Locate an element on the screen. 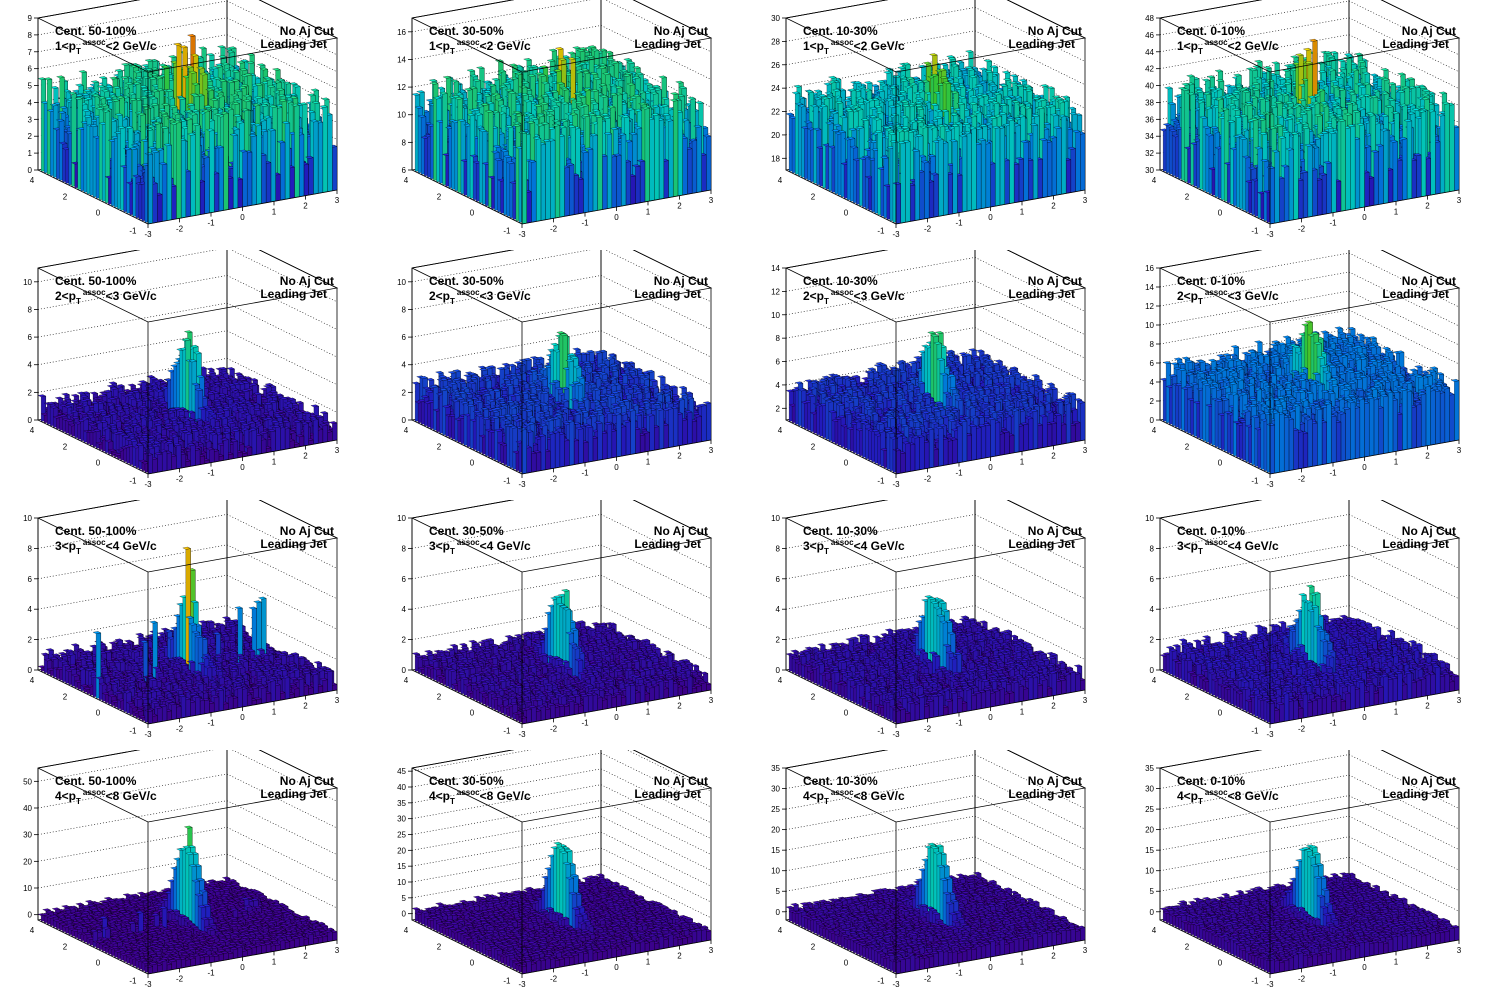 The width and height of the screenshot is (1496, 1000). x-tick-label: 1 is located at coordinates (274, 211).